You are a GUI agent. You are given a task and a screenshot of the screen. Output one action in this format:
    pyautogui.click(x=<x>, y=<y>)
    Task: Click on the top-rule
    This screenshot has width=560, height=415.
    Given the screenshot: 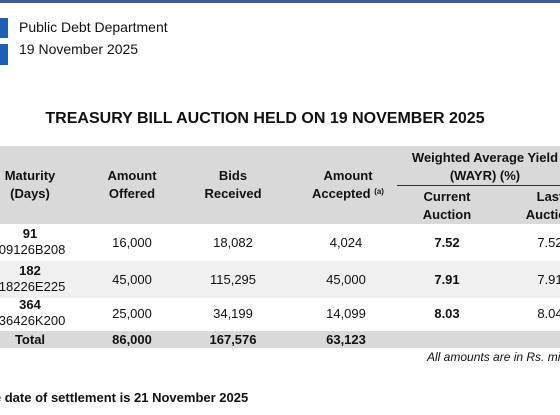 What is the action you would take?
    pyautogui.click(x=280, y=1)
    